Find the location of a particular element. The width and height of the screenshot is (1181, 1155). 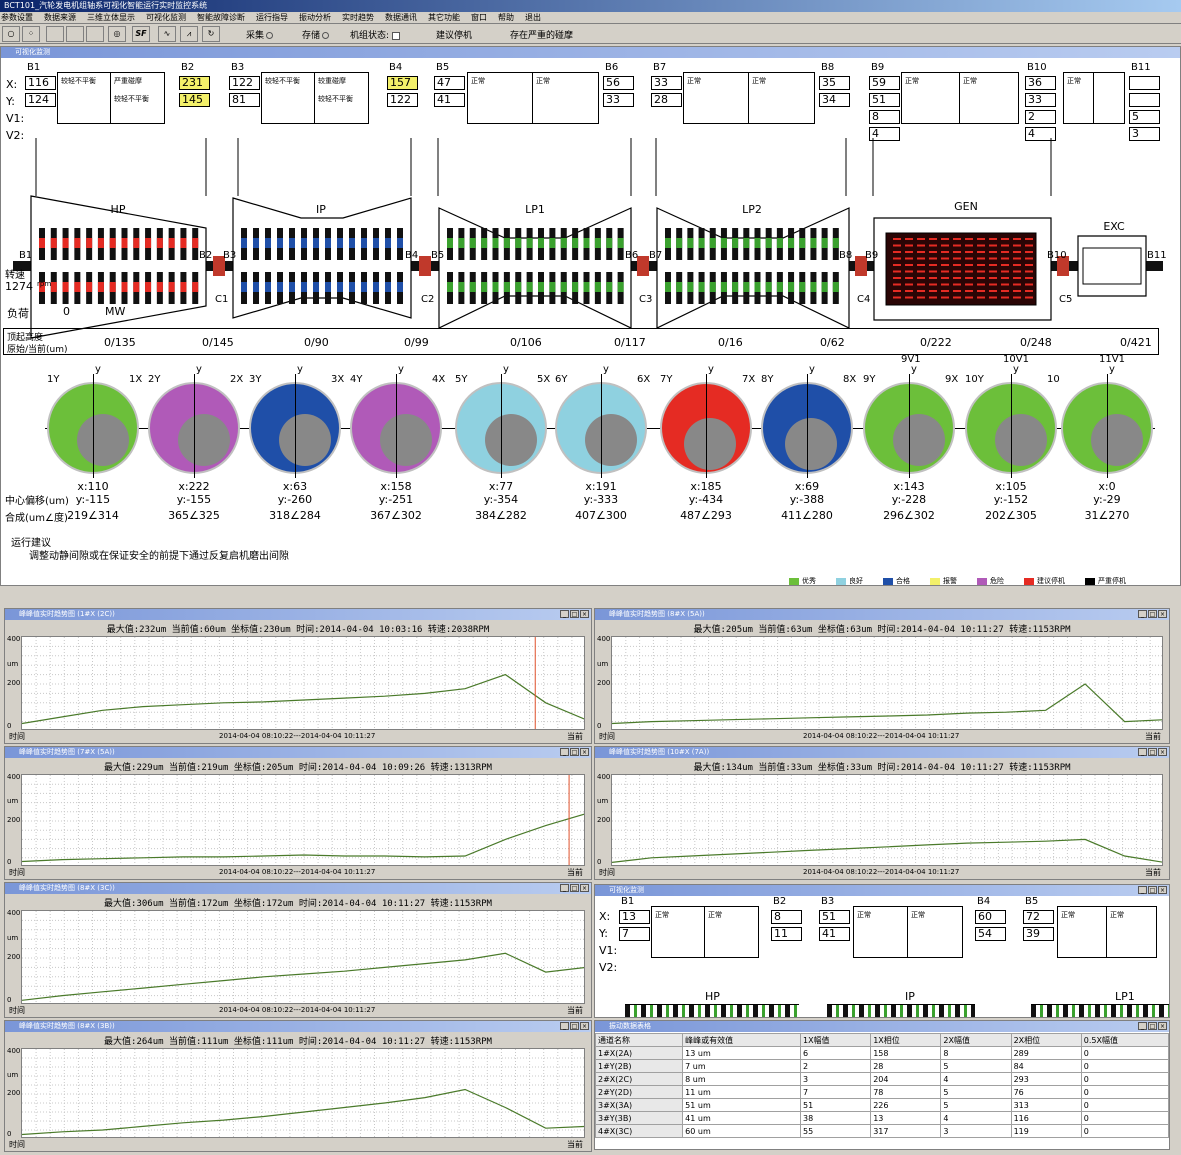

table-row: 2#Y(2D) 11 um 7 78 5 76 0 is located at coordinates (882, 1092).